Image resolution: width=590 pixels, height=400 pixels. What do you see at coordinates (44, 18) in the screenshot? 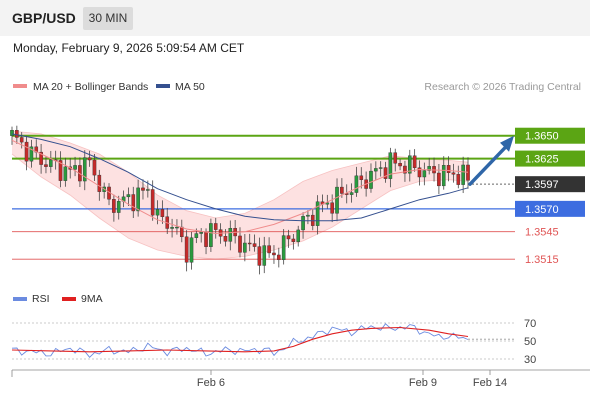
I see `currency-pair: GBP/USD` at bounding box center [44, 18].